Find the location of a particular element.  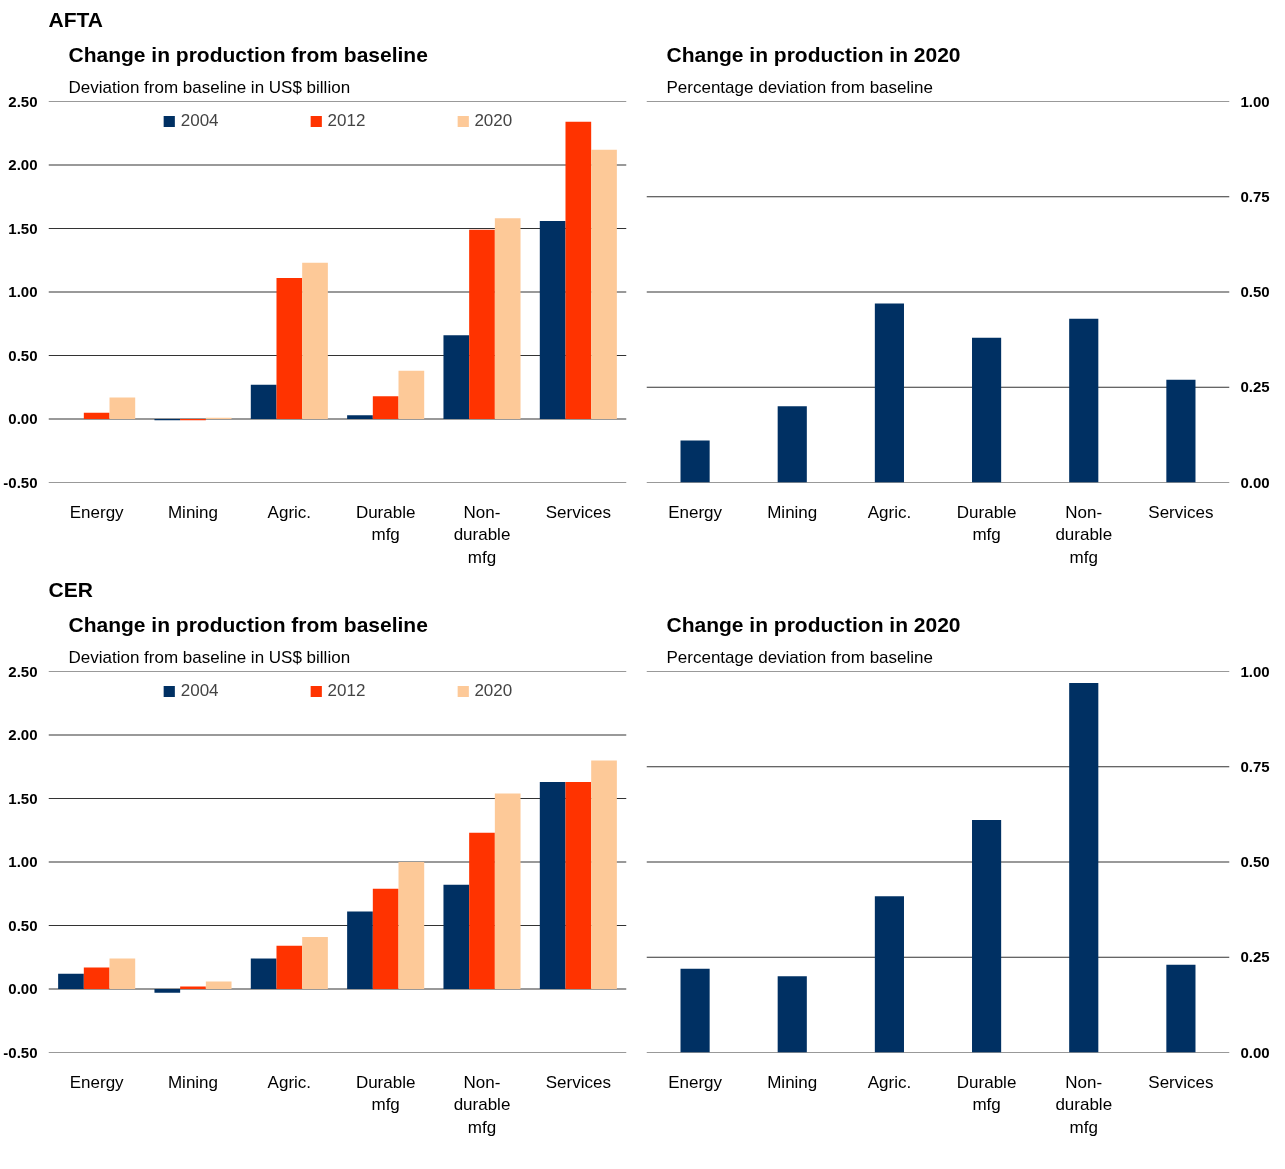

text: CER is located at coordinates (70, 589).